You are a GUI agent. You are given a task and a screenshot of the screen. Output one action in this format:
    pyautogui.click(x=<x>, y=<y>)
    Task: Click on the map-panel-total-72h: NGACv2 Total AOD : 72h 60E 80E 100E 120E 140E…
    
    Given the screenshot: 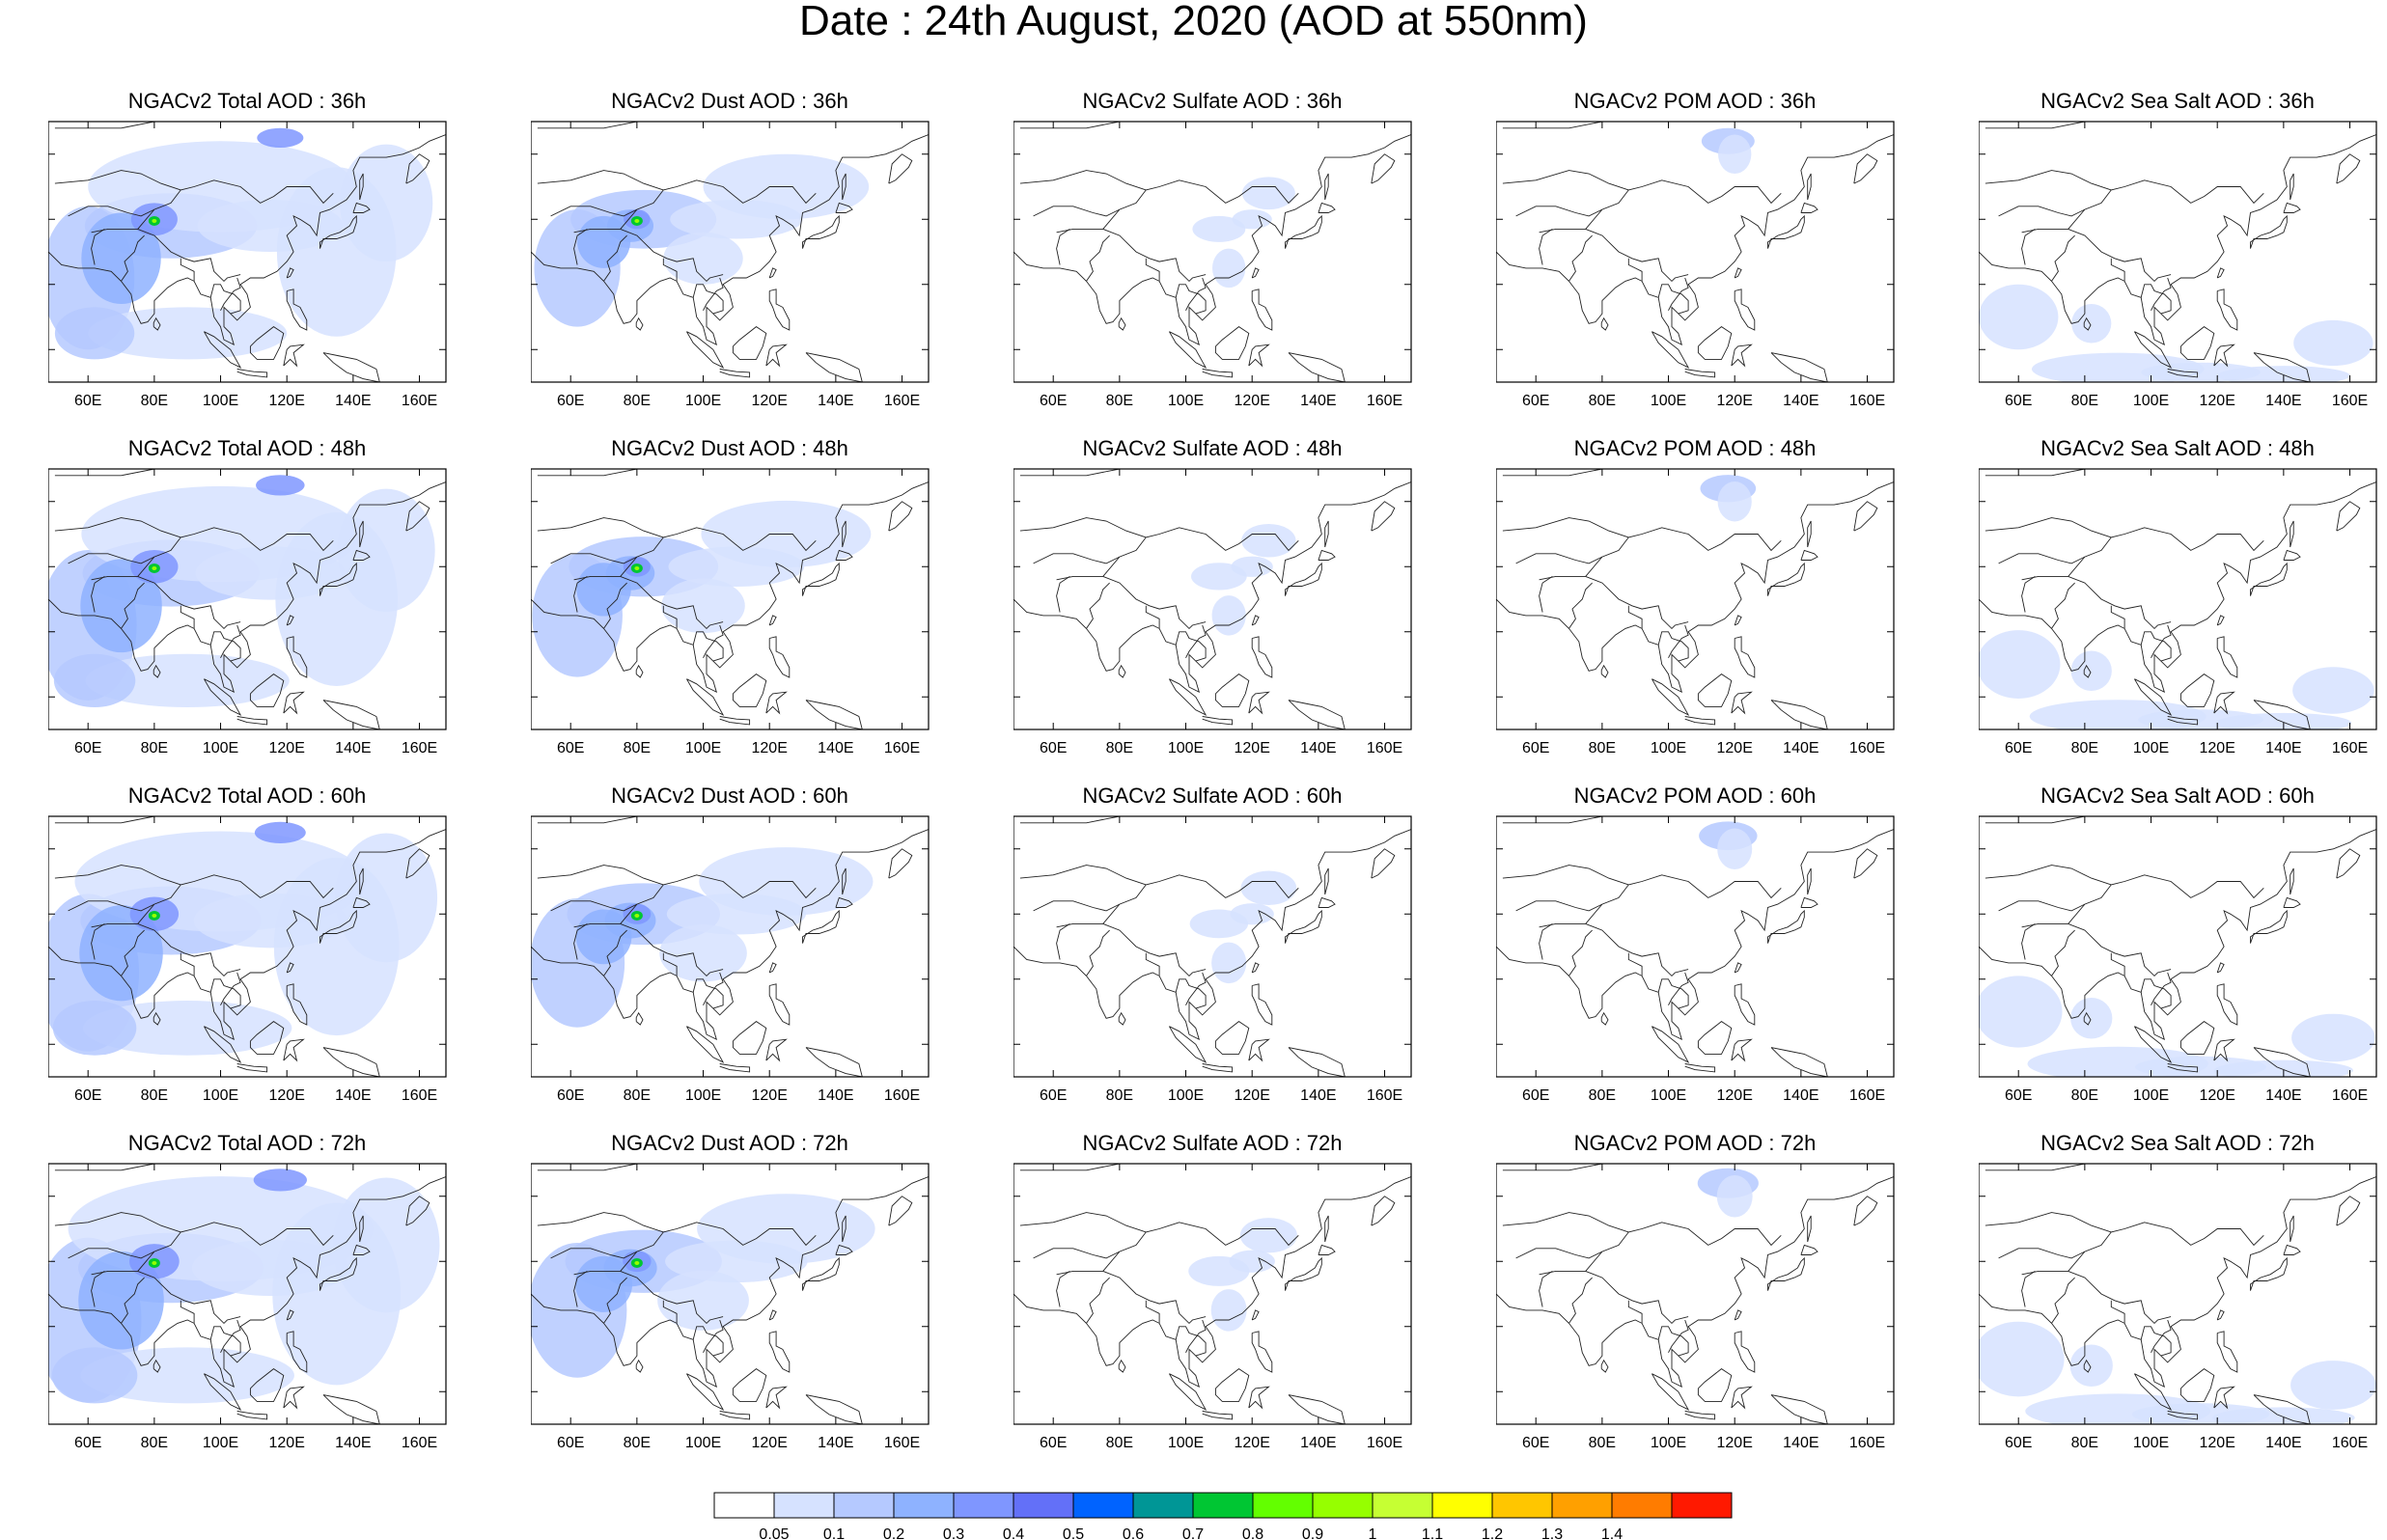 What is the action you would take?
    pyautogui.click(x=289, y=1304)
    